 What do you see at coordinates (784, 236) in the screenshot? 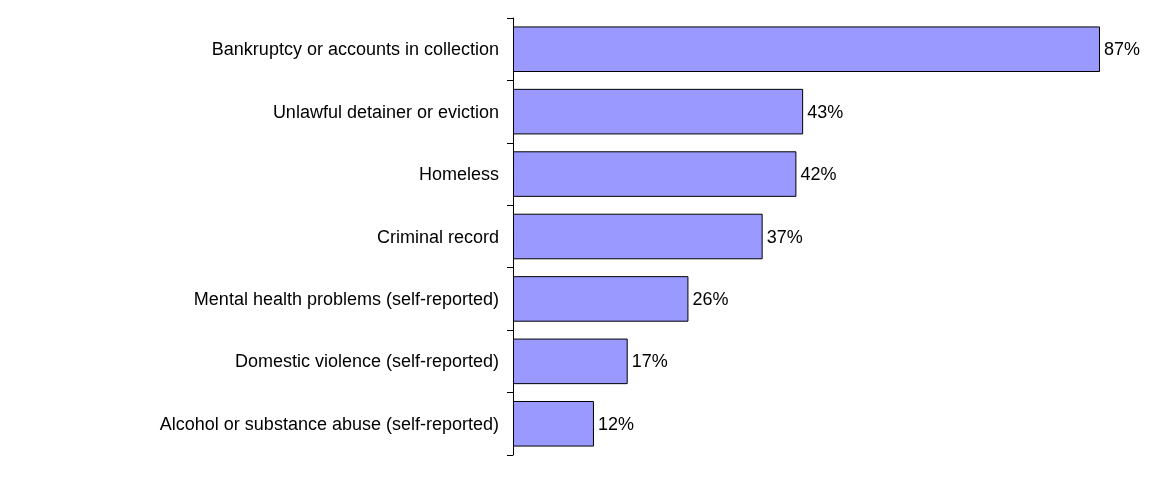
I see `data-label: 37%` at bounding box center [784, 236].